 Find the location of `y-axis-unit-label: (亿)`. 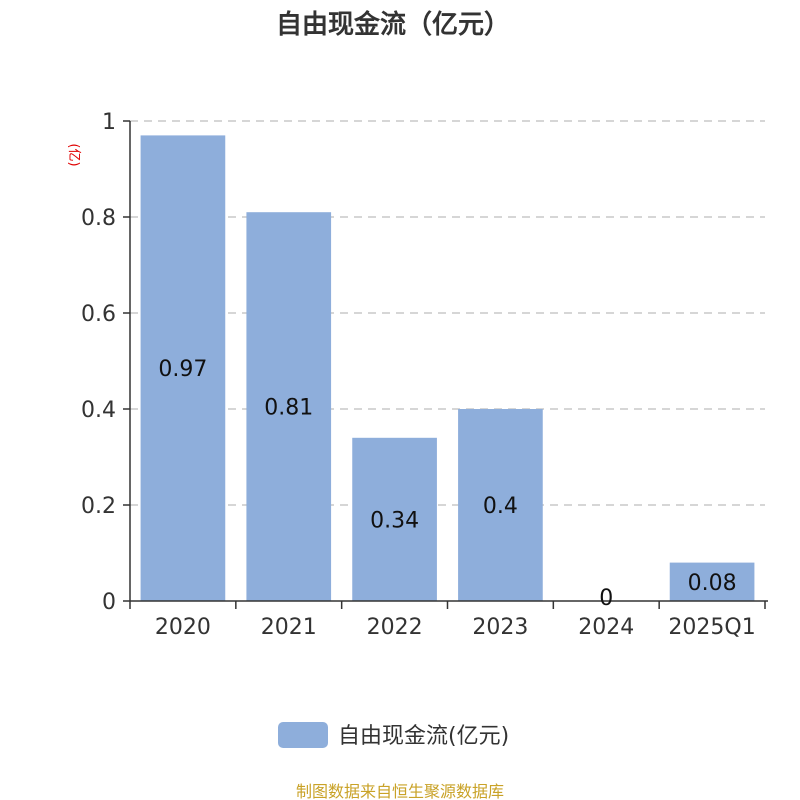

y-axis-unit-label: (亿) is located at coordinates (73, 154).